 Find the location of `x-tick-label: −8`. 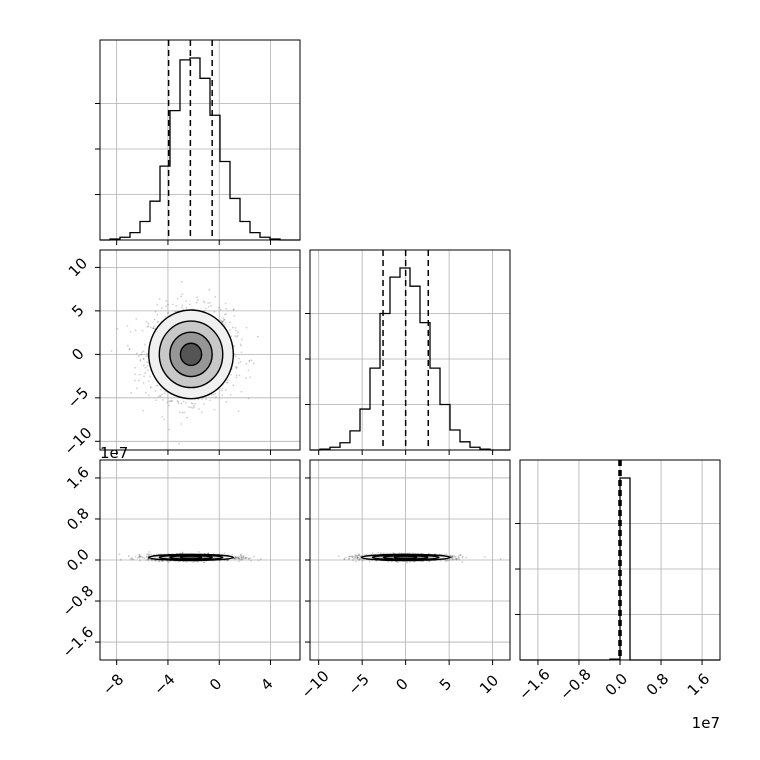

x-tick-label: −8 is located at coordinates (113, 684).